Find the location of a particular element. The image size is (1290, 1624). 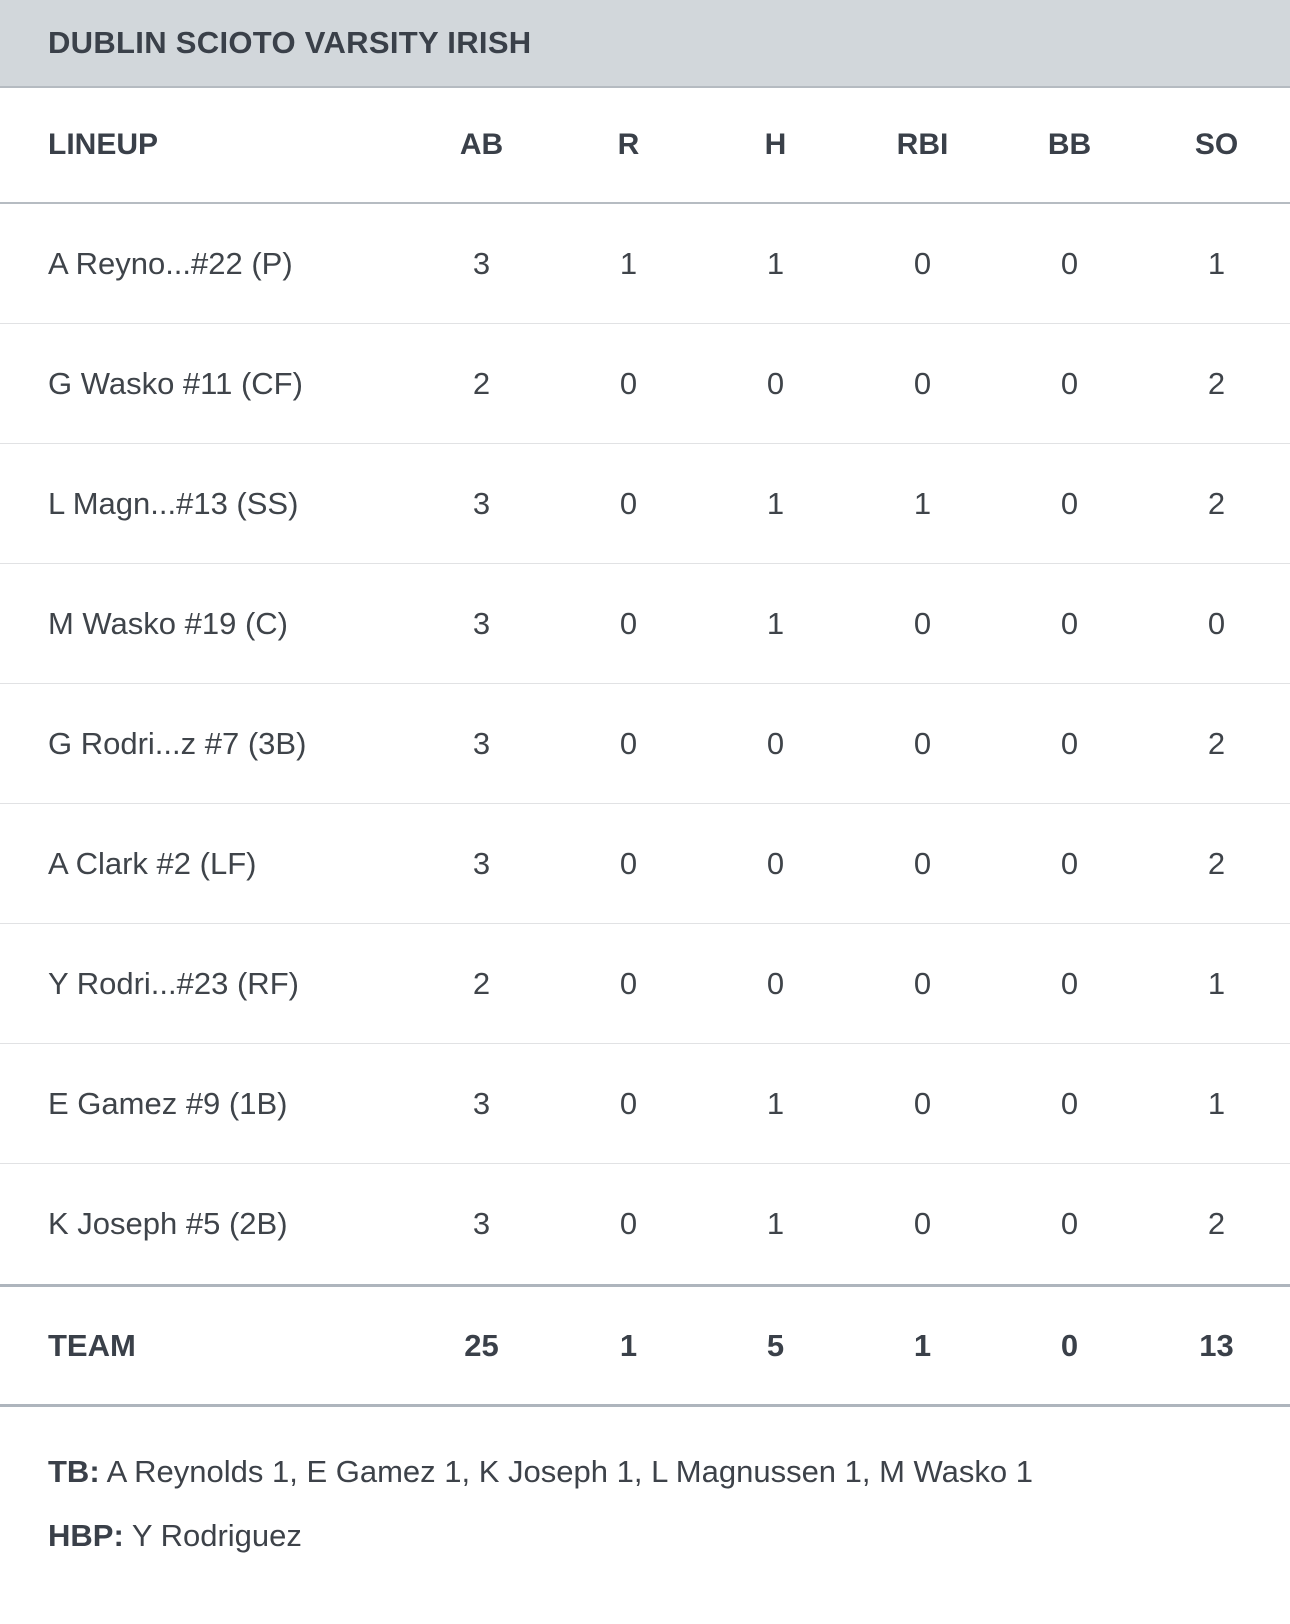

table-row: A Reyno...#22 (P) 3 1 1 0 0 1 is located at coordinates (645, 264).